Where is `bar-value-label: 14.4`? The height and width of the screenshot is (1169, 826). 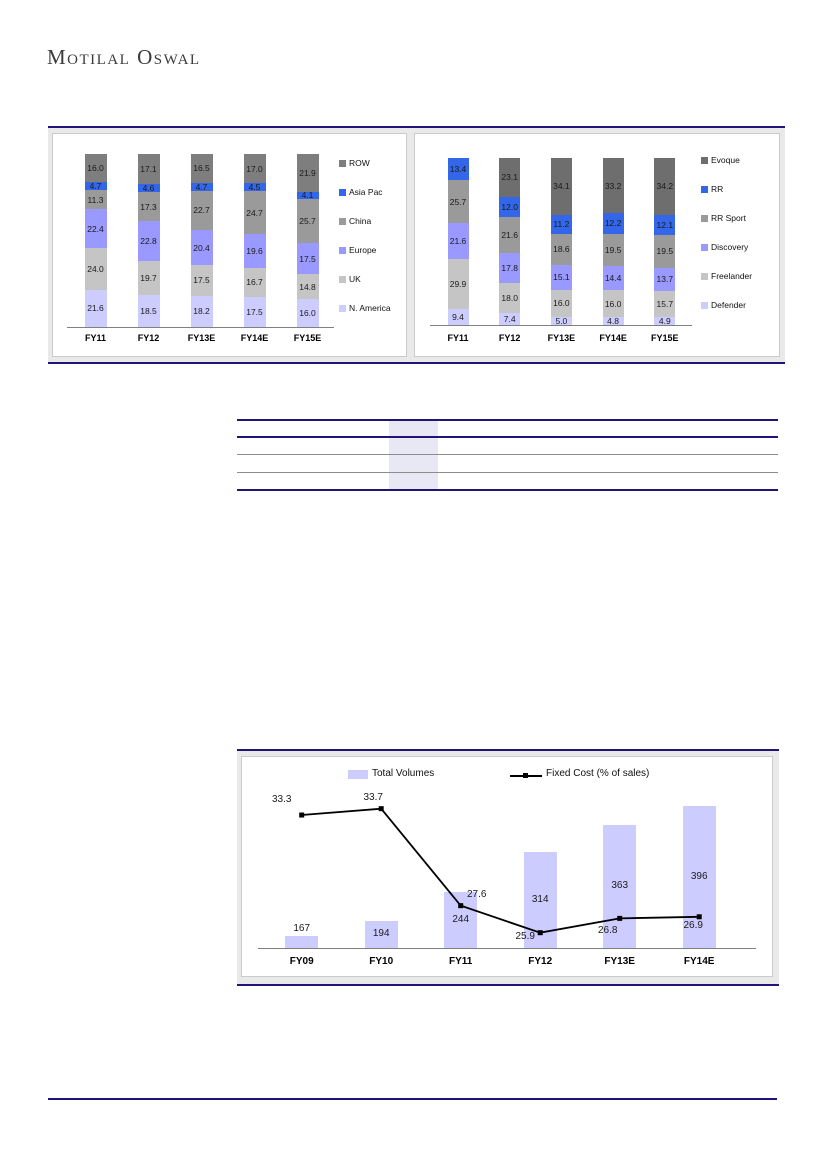 bar-value-label: 14.4 is located at coordinates (613, 278).